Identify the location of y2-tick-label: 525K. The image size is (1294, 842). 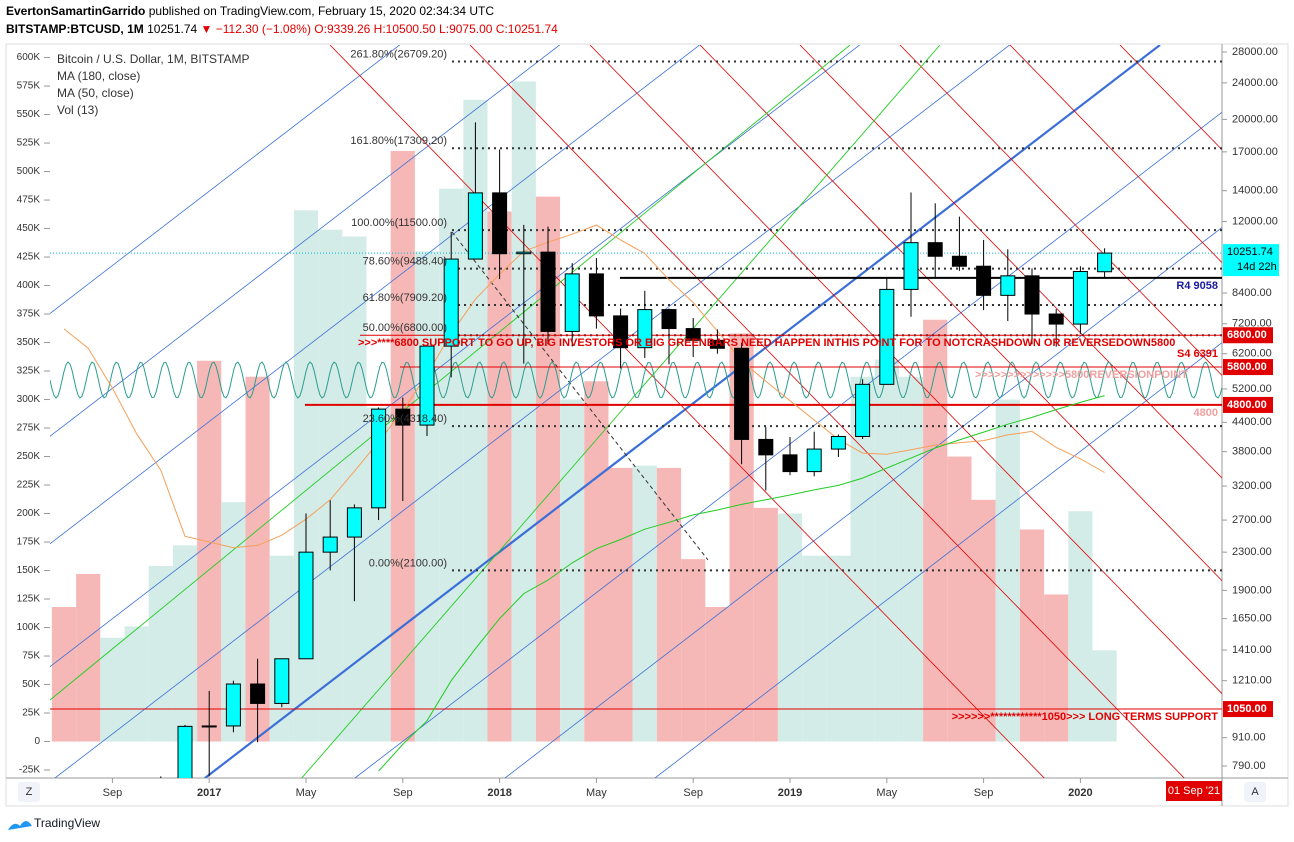
(29, 143).